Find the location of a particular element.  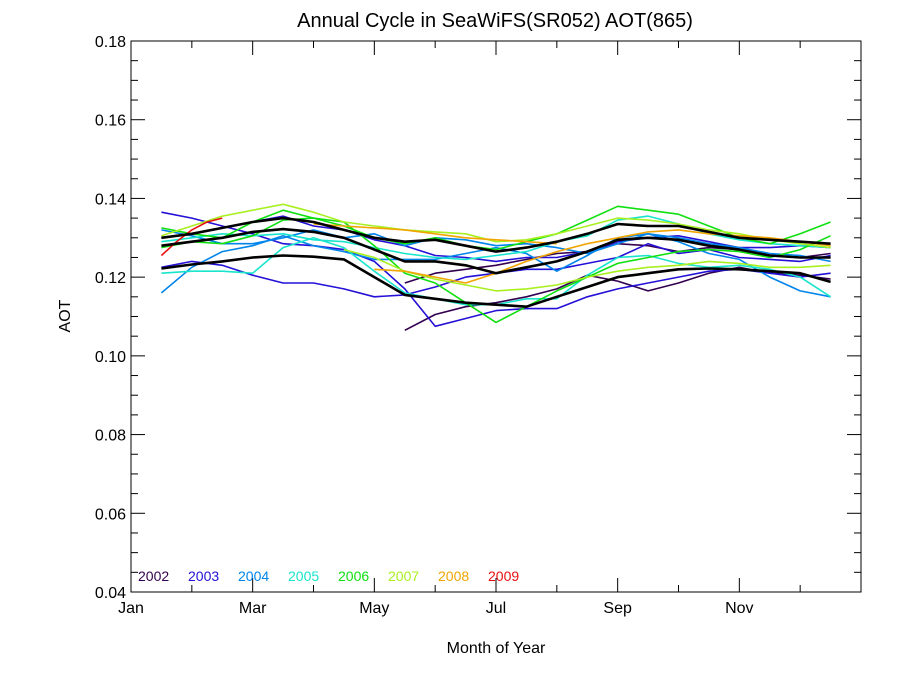

legend-item-2003: 2003 is located at coordinates (203, 576).